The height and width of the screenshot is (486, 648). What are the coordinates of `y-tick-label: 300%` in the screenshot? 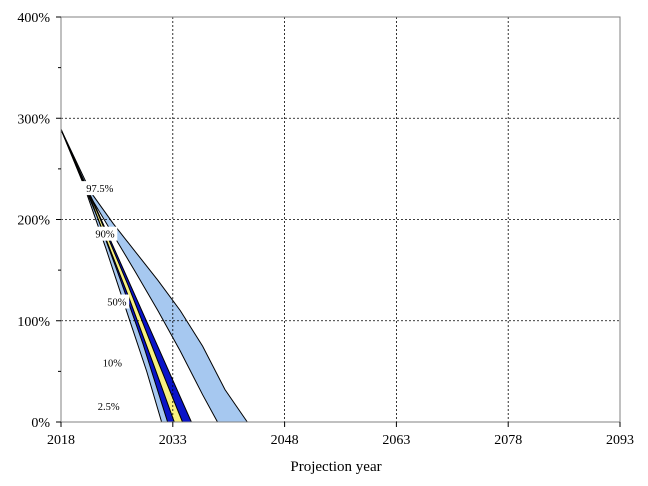 It's located at (33, 119).